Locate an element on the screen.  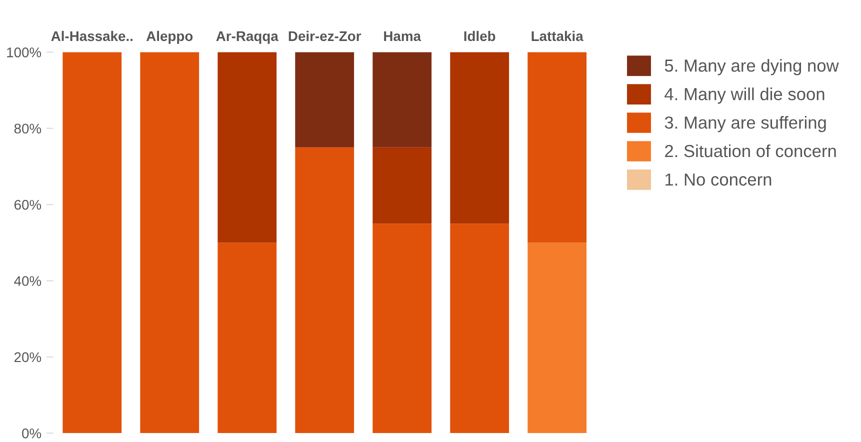
x-tick-label: Ar-Raqqa is located at coordinates (247, 37).